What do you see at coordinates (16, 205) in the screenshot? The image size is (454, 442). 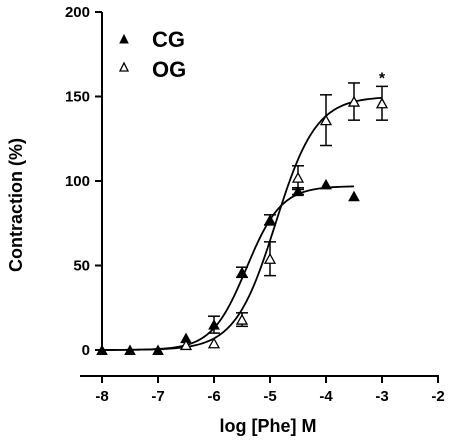 I see `y-axis-title: Contraction (%)` at bounding box center [16, 205].